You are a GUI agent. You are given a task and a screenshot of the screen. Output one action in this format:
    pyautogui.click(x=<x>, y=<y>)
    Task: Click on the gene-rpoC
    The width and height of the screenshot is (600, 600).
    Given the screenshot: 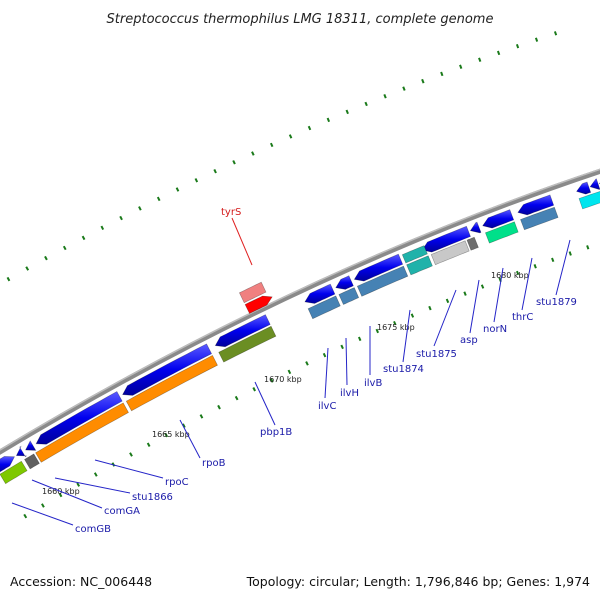 What is the action you would take?
    pyautogui.click(x=171, y=383)
    